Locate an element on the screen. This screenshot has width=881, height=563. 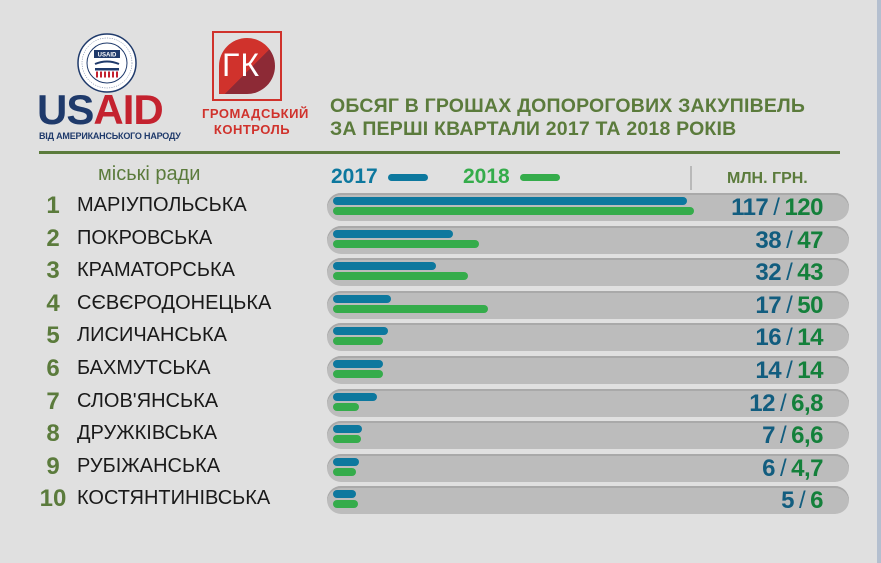
bar-track: 12/6,8 is located at coordinates (588, 403).